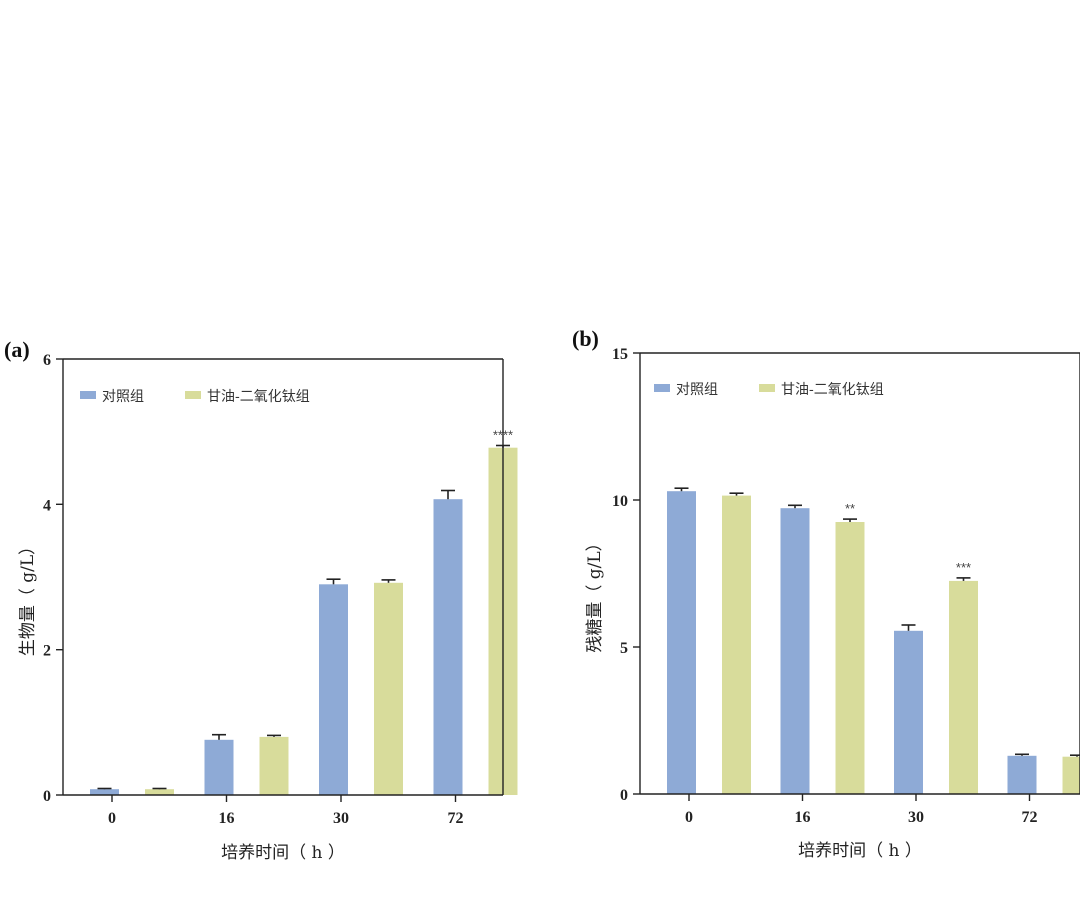 The image size is (1080, 916). I want to click on panel-label: (a), so click(17, 349).